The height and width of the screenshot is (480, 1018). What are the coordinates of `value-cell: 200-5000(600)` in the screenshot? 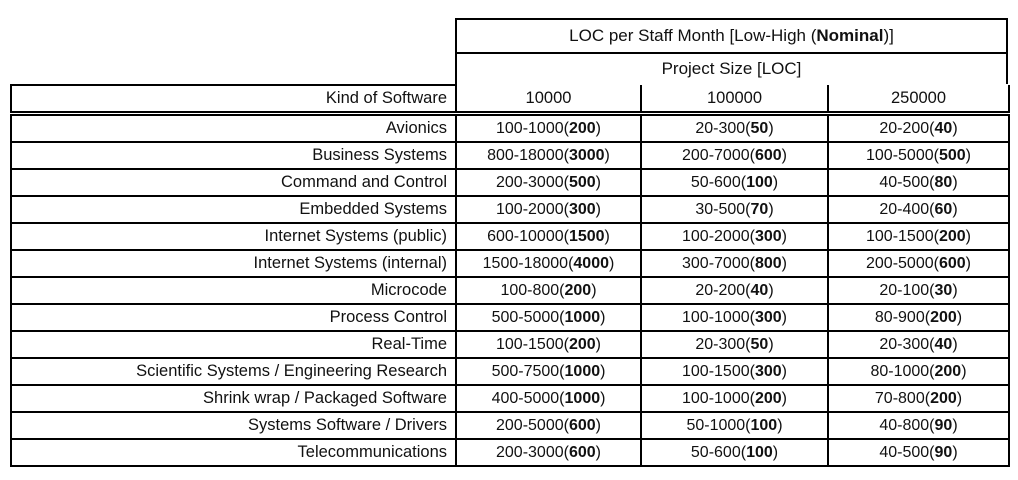 It's located at (918, 263).